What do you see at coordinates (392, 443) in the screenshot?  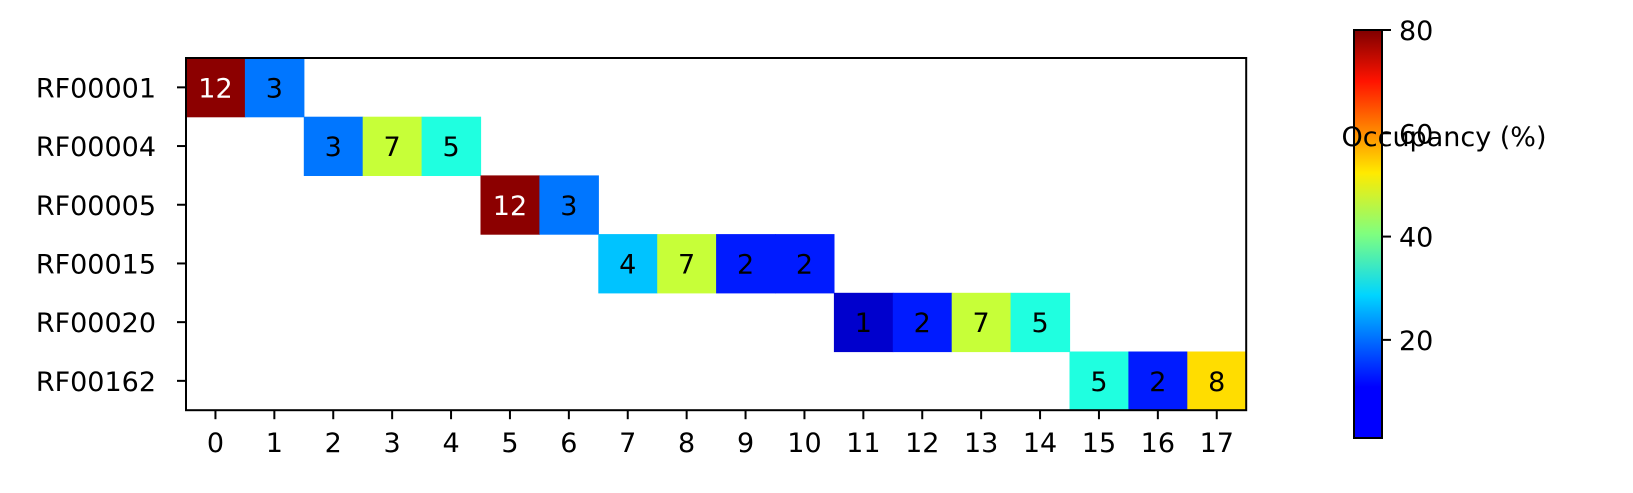 I see `x-tick-label: 3` at bounding box center [392, 443].